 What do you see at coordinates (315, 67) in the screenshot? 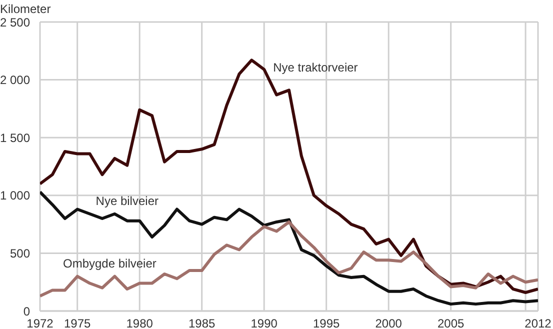
I see `series-label: Nye traktorveier` at bounding box center [315, 67].